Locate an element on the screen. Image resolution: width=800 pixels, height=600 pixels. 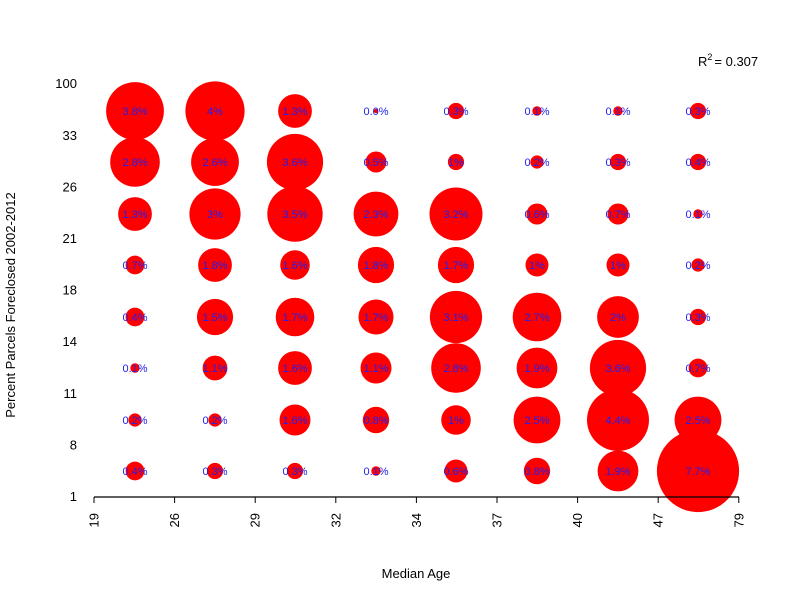
bubble-percent-label: 0.5% is located at coordinates (375, 163).